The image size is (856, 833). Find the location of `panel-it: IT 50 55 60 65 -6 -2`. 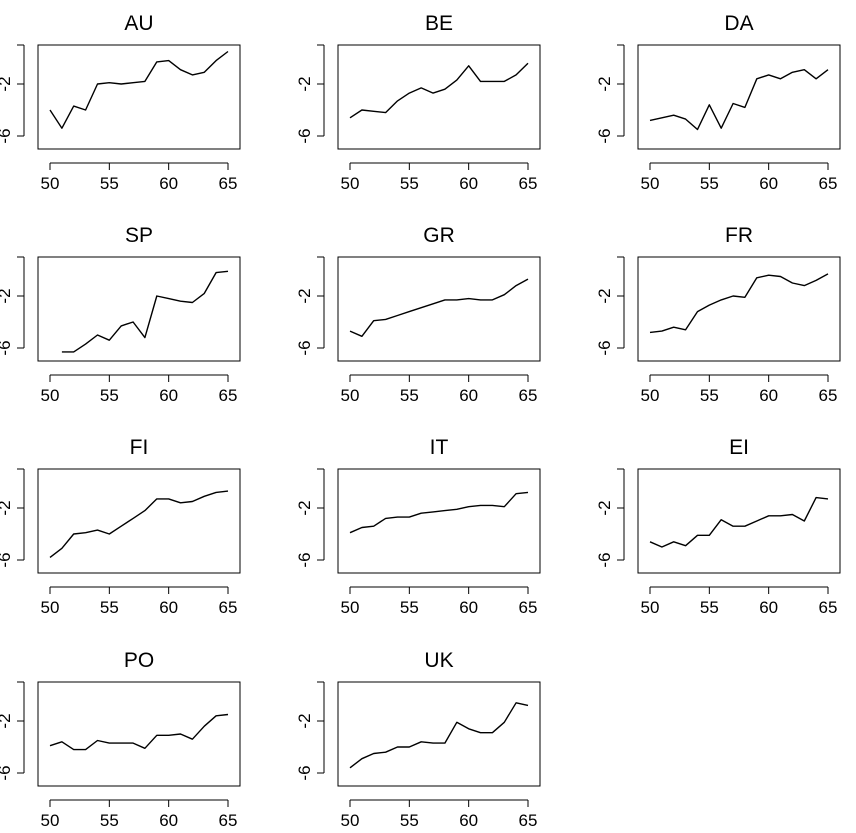

panel-it: IT 50 55 60 65 -6 -2 is located at coordinates (418, 526).